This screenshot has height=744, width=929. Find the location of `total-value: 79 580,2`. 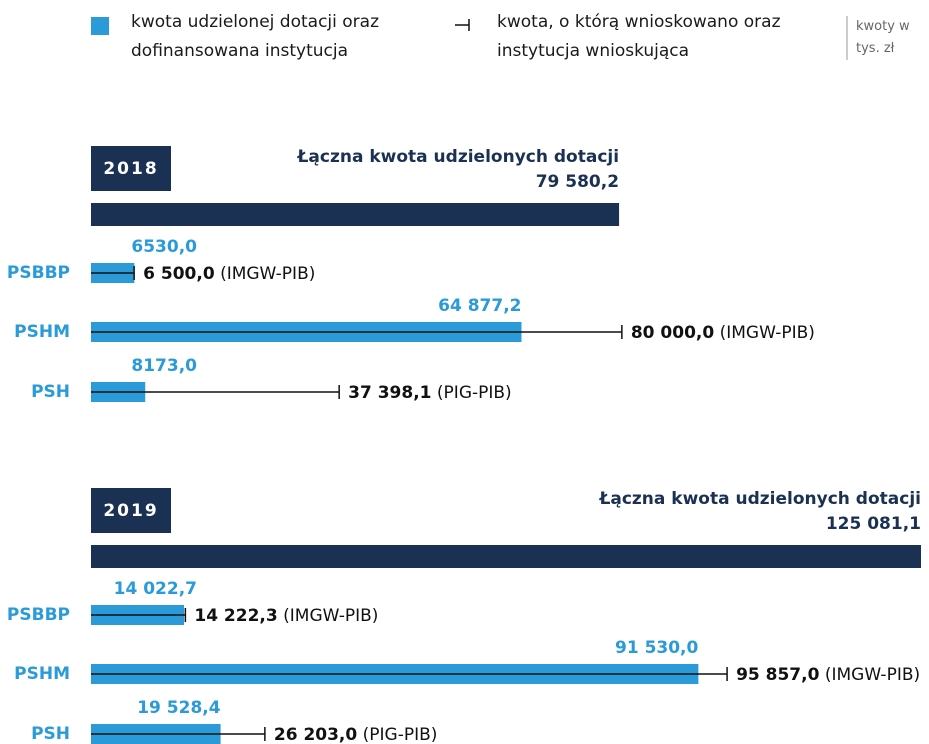

total-value: 79 580,2 is located at coordinates (577, 182).